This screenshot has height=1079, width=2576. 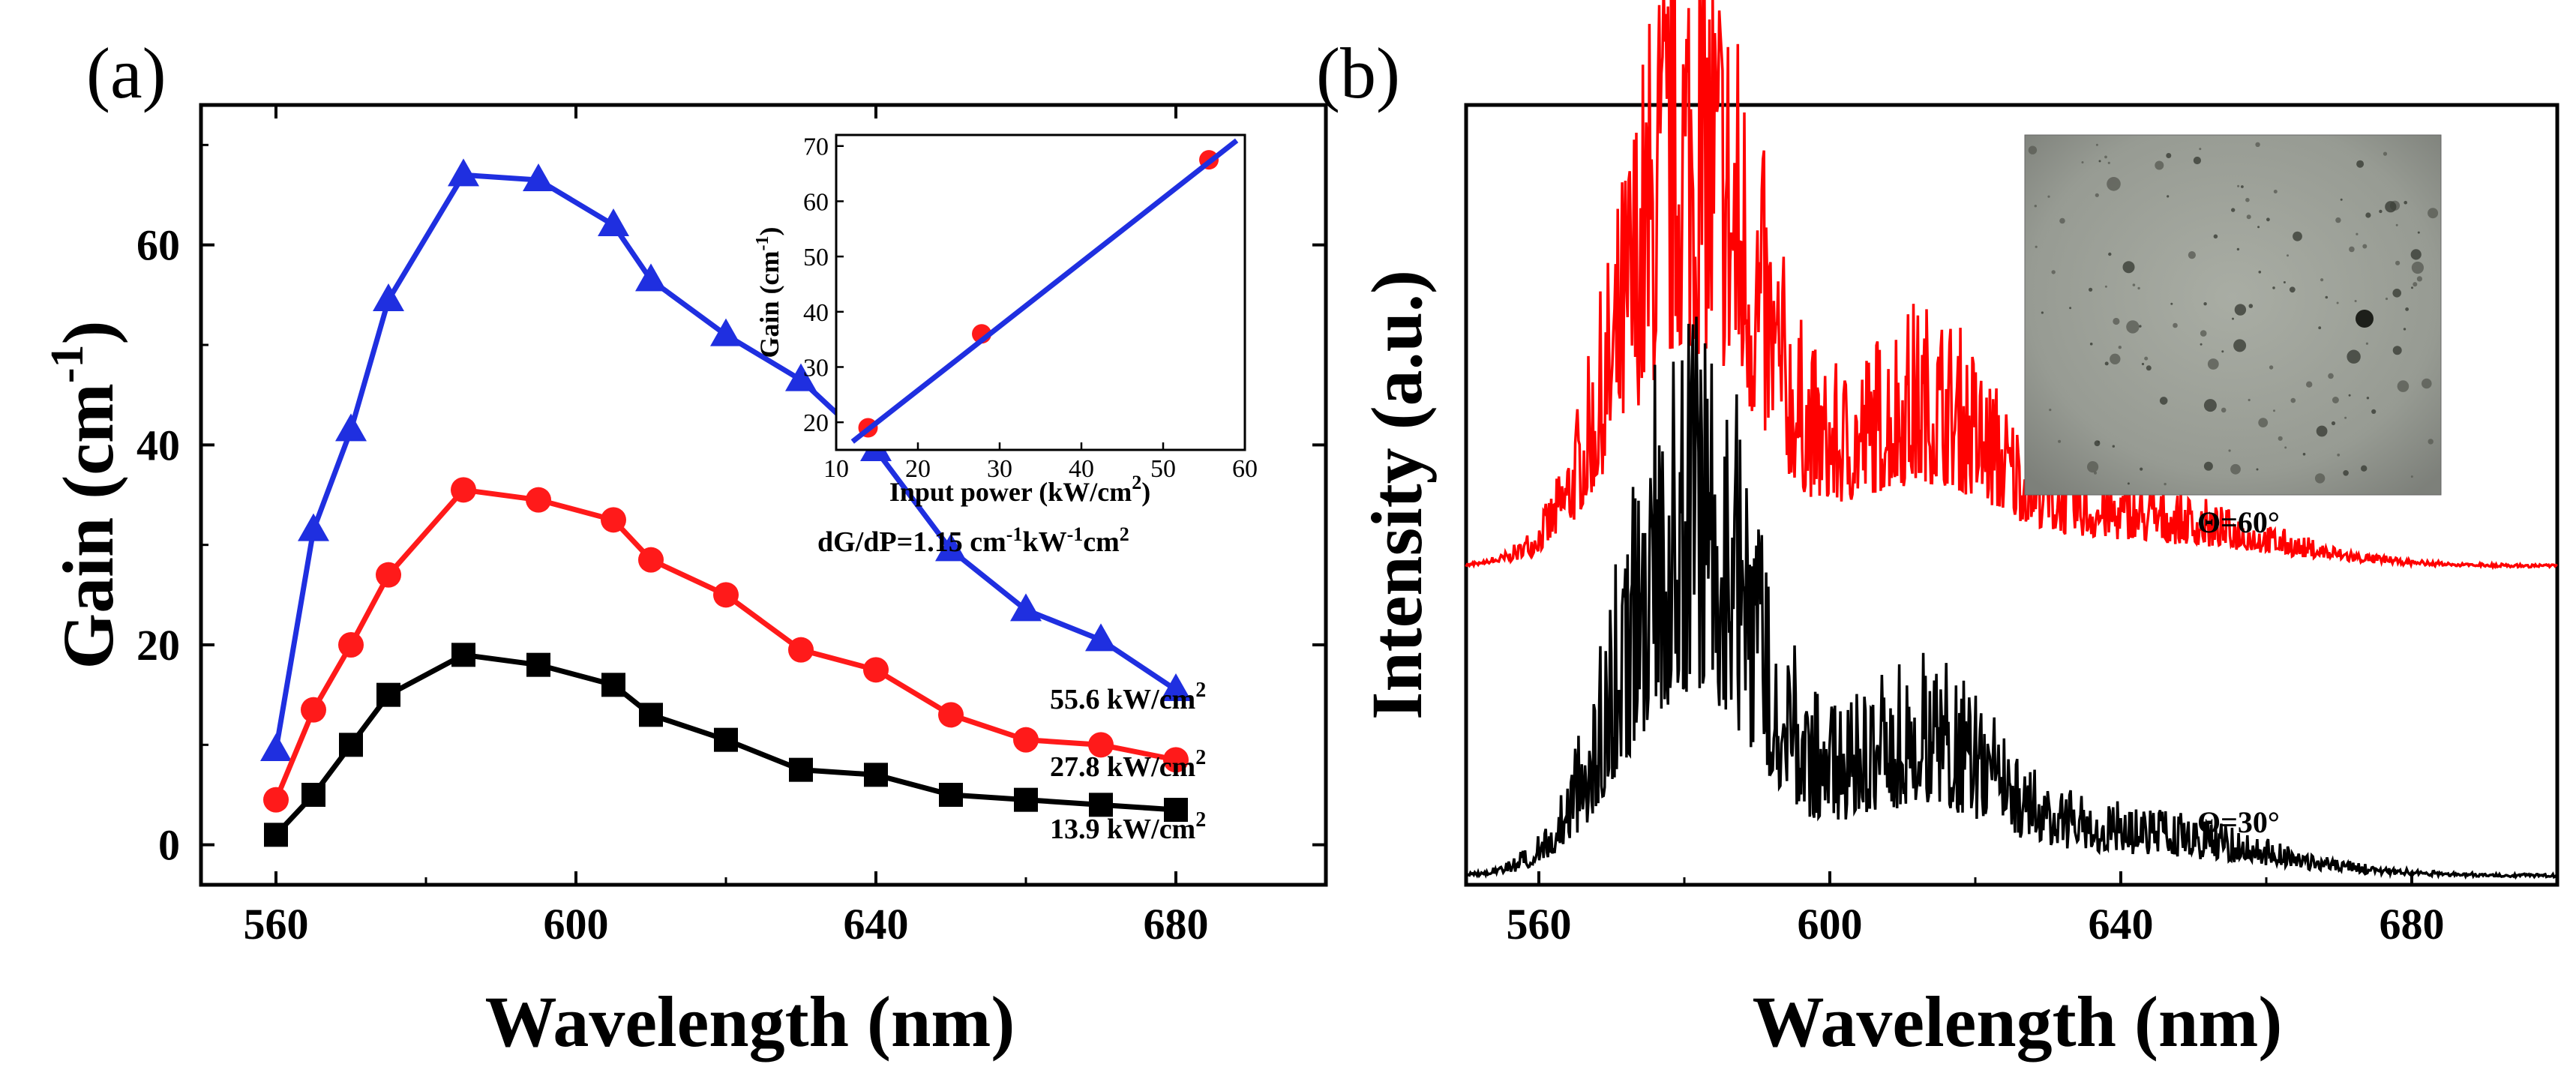 What do you see at coordinates (158, 645) in the screenshot?
I see `y-tick-label: 20` at bounding box center [158, 645].